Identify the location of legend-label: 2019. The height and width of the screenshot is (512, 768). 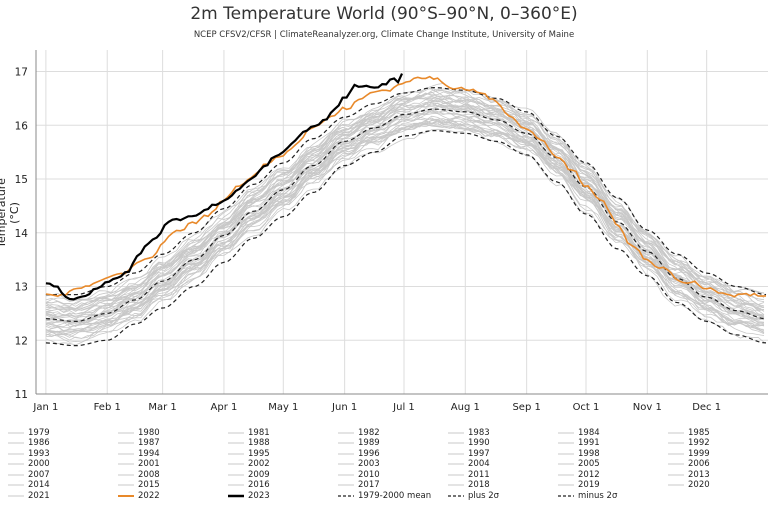
(589, 485).